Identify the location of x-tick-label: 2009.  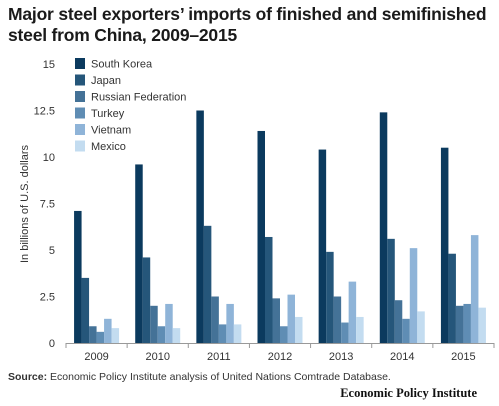
(96, 357).